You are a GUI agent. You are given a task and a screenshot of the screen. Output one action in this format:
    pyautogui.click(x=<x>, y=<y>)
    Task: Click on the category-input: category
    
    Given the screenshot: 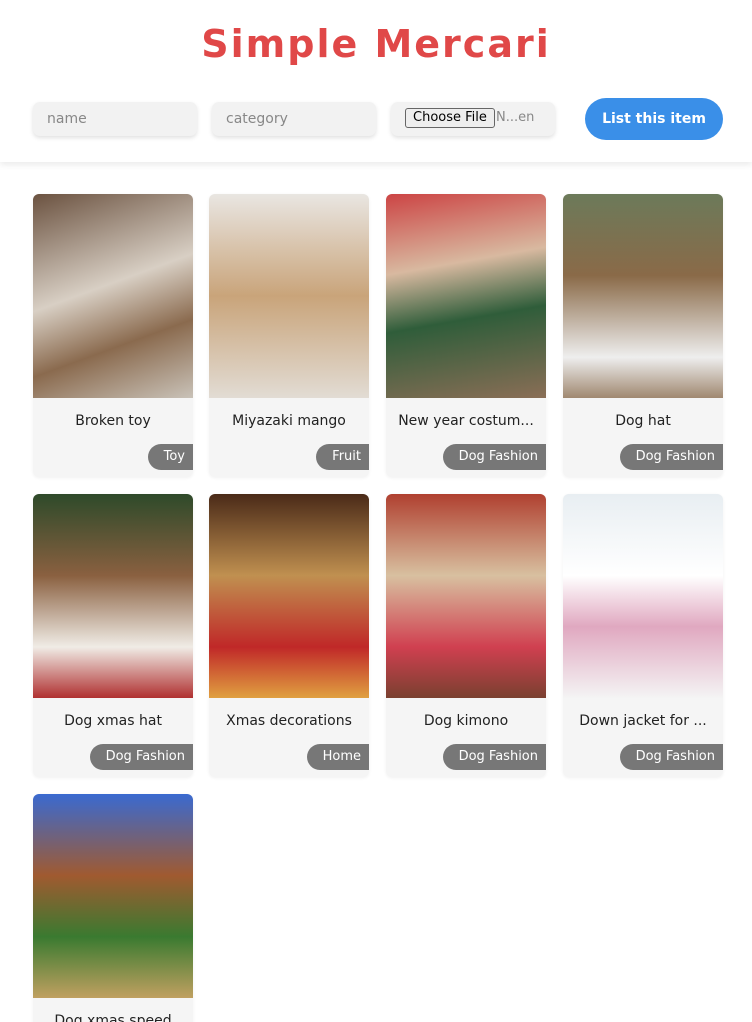 What is the action you would take?
    pyautogui.click(x=294, y=119)
    